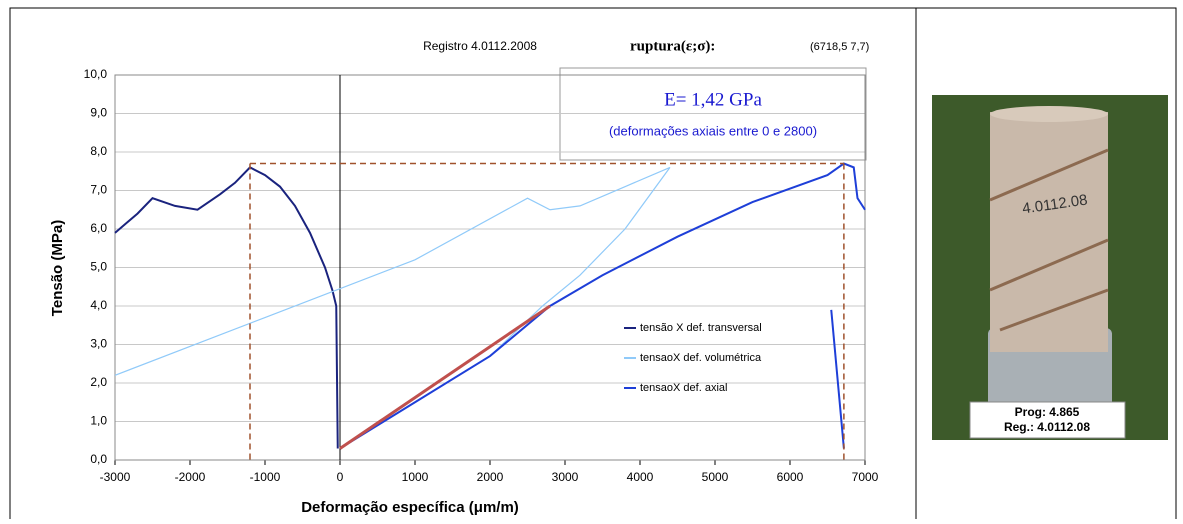  I want to click on rupture-label: ruptura(ε;σ):, so click(672, 46).